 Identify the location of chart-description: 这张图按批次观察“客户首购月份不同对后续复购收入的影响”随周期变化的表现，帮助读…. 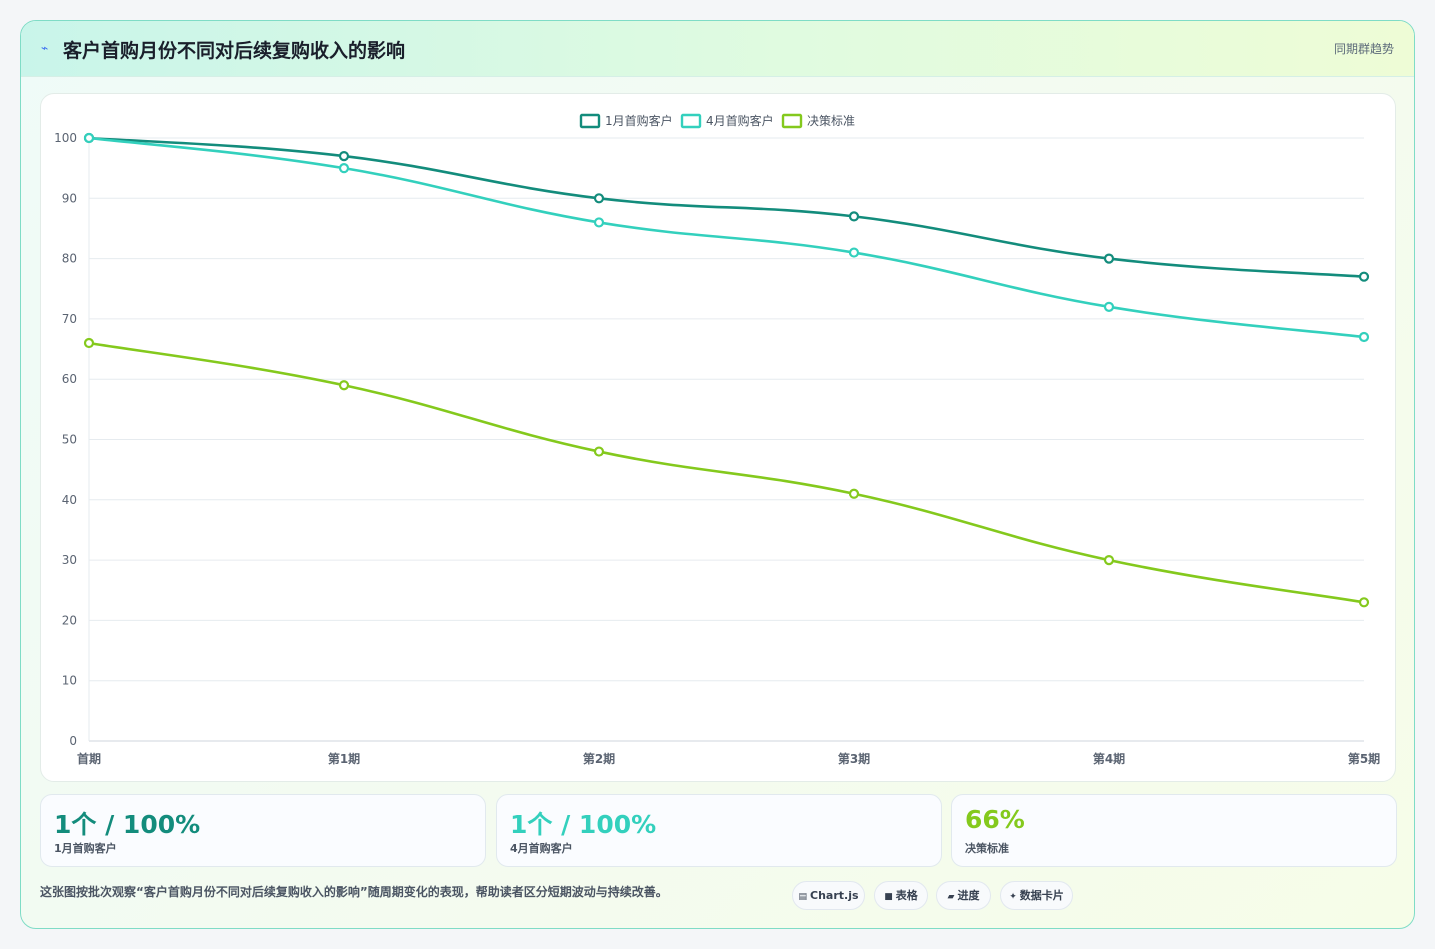
(354, 892).